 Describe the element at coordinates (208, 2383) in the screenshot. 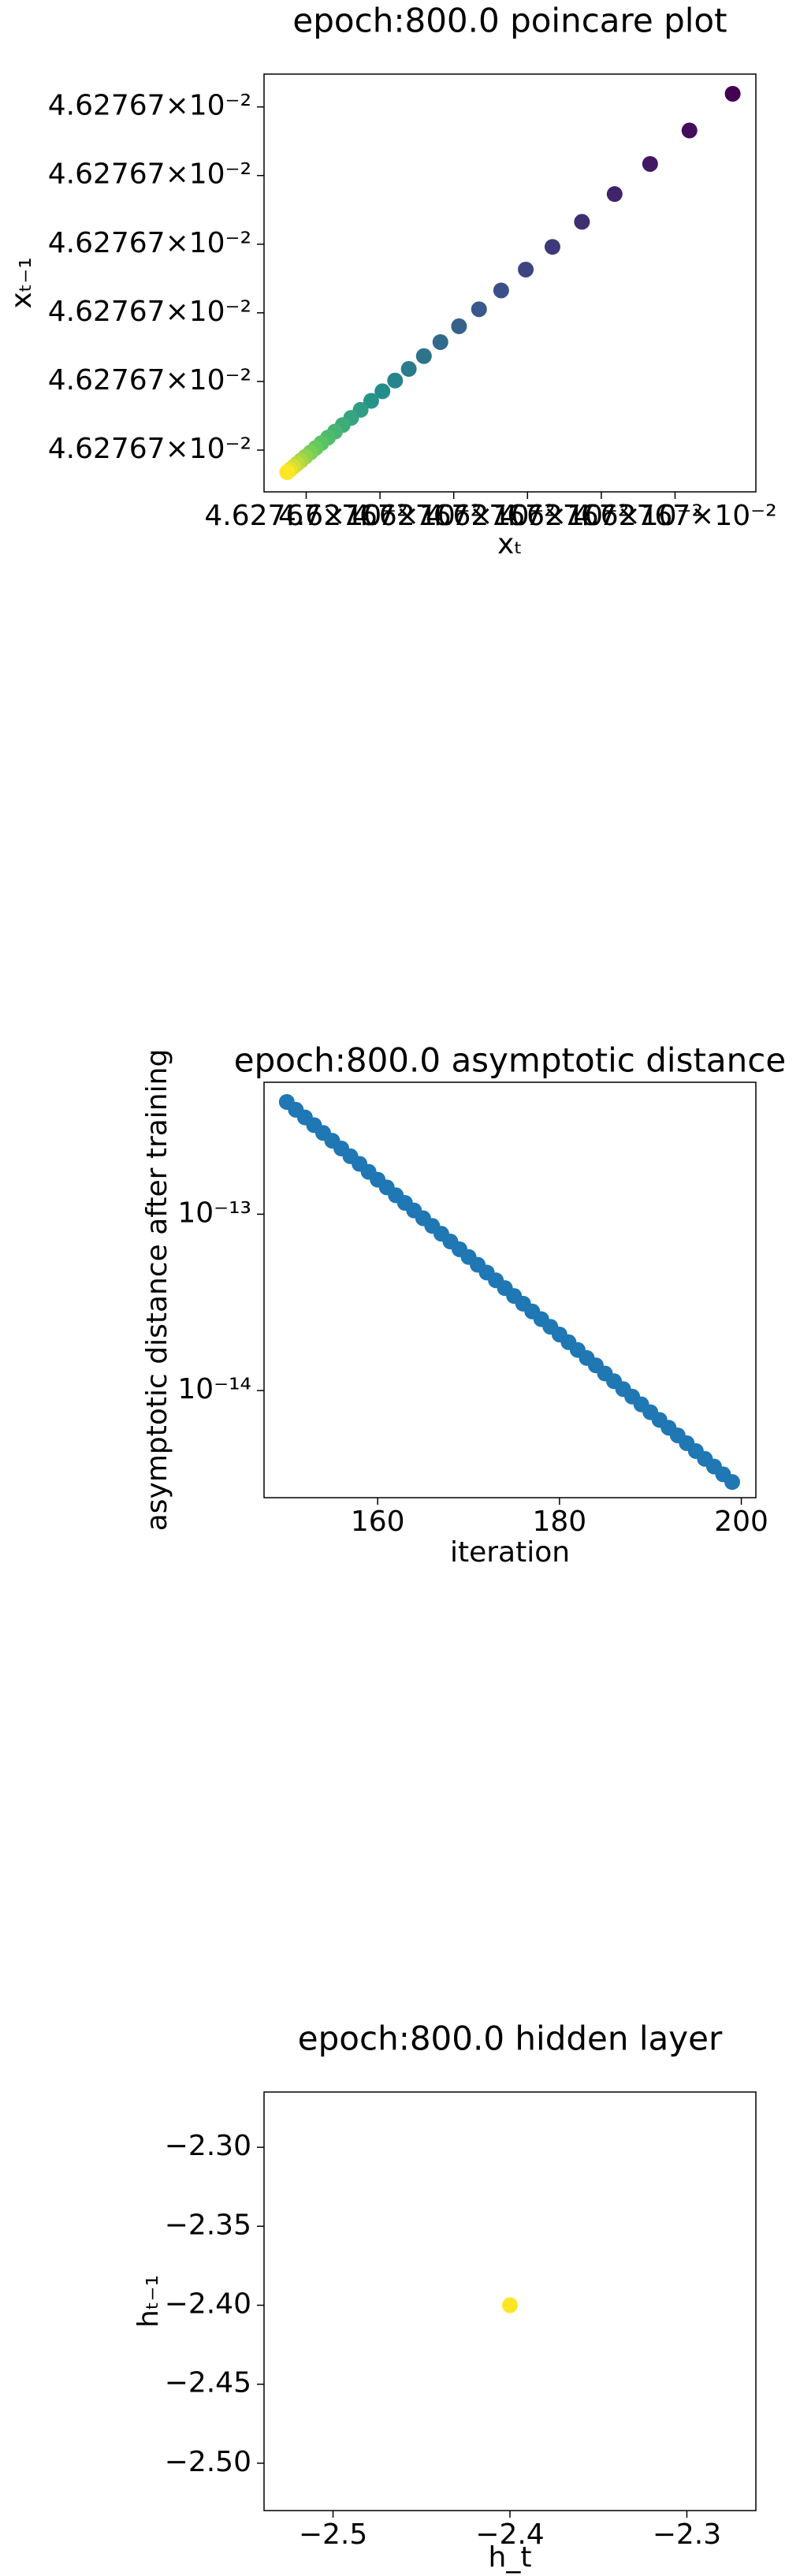

I see `y-tick-label: −2.45` at that location.